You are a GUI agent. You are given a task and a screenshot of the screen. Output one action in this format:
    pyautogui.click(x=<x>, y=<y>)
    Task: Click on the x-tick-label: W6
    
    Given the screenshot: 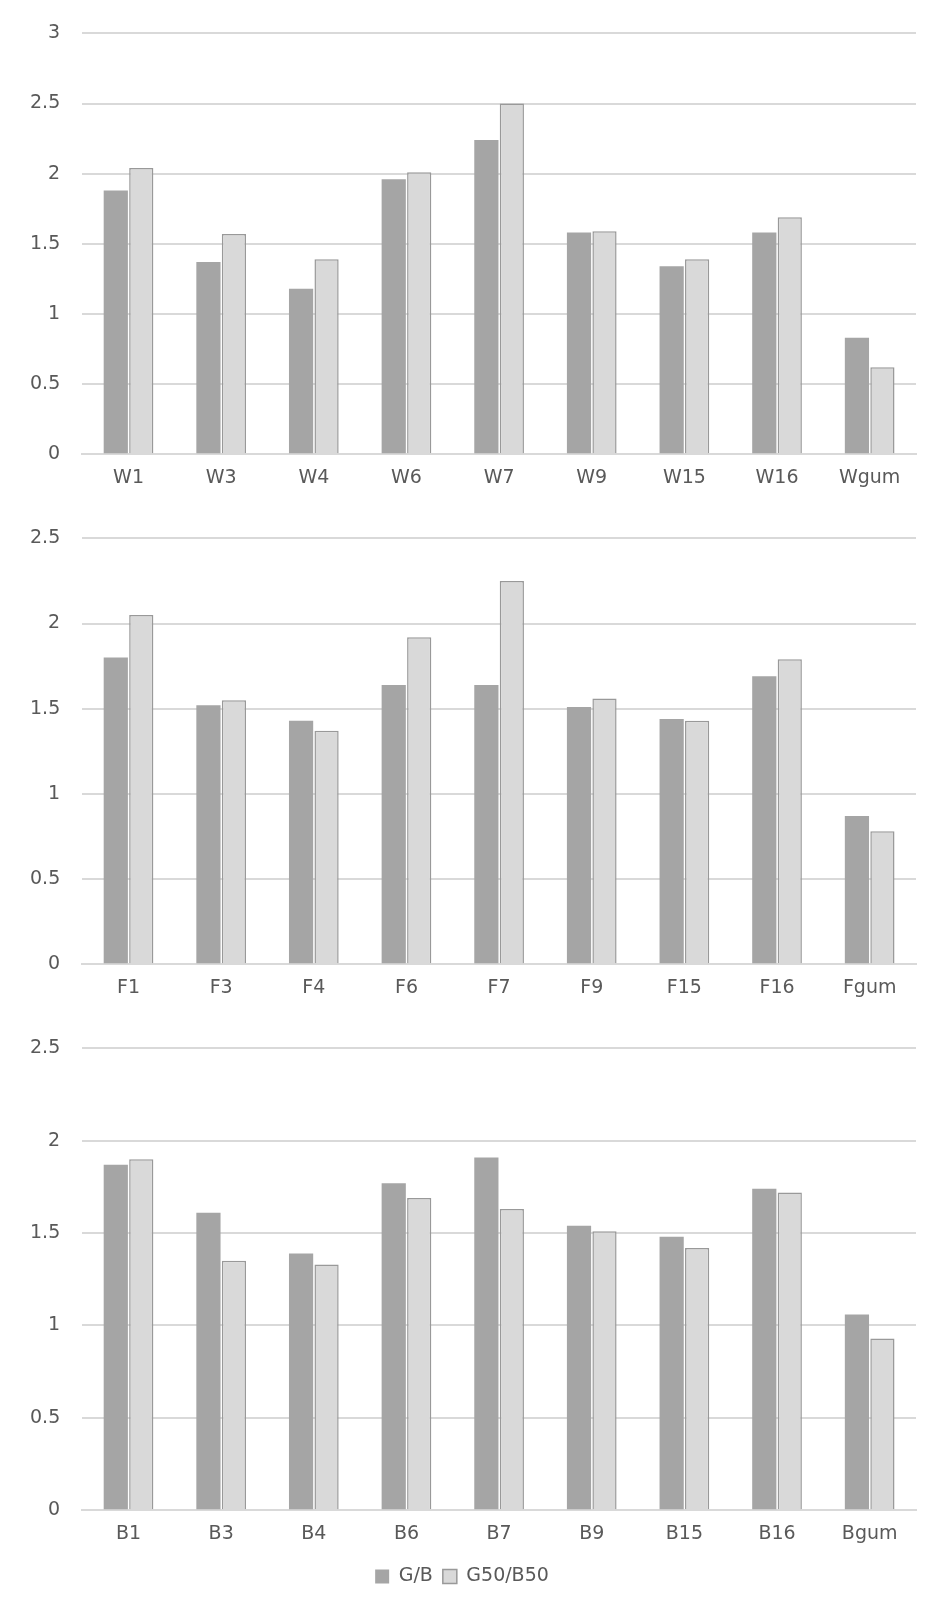 What is the action you would take?
    pyautogui.click(x=406, y=475)
    